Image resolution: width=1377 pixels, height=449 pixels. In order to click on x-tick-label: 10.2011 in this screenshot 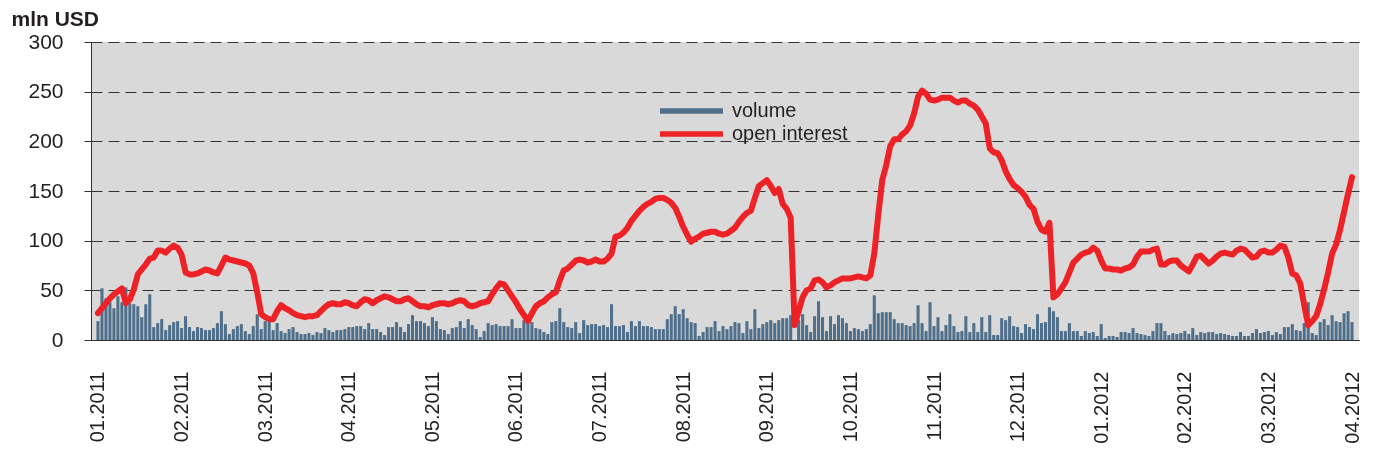, I will do `click(849, 407)`.